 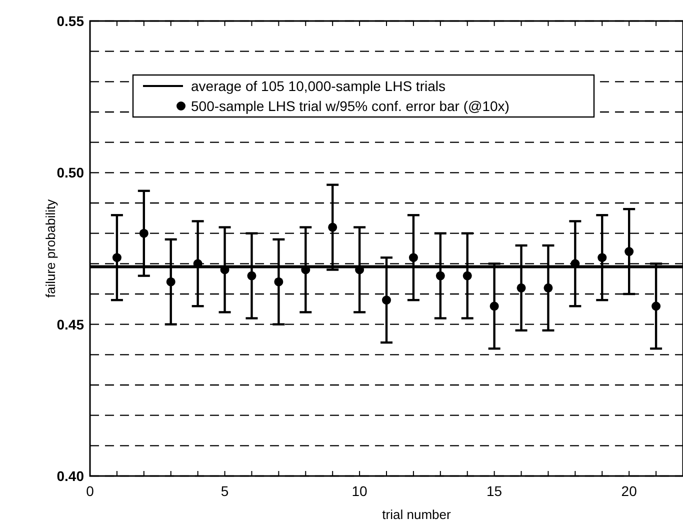 What do you see at coordinates (629, 491) in the screenshot?
I see `x-tick-label: 20` at bounding box center [629, 491].